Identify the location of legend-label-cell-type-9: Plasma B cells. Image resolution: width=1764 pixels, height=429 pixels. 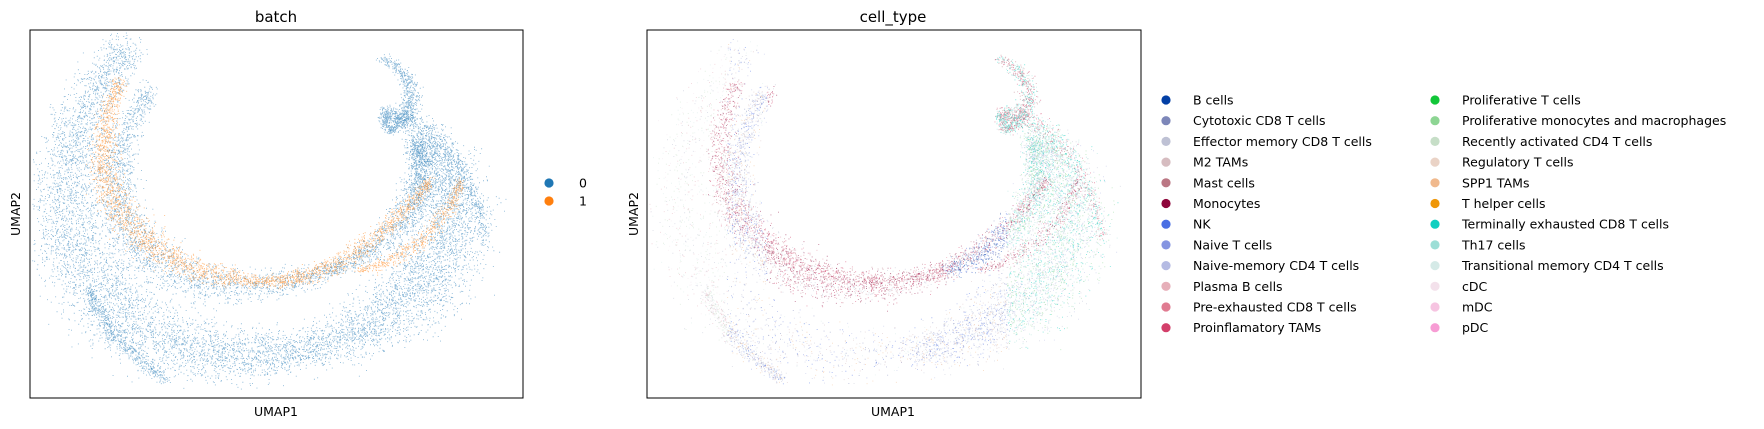
(1238, 286).